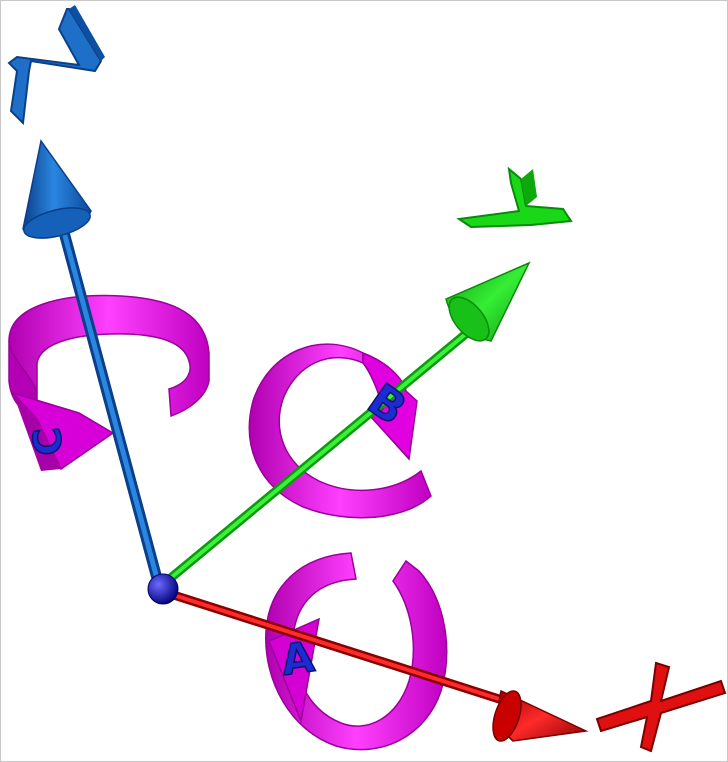 This screenshot has height=762, width=728. Describe the element at coordinates (514, 197) in the screenshot. I see `y-axis-label` at that location.